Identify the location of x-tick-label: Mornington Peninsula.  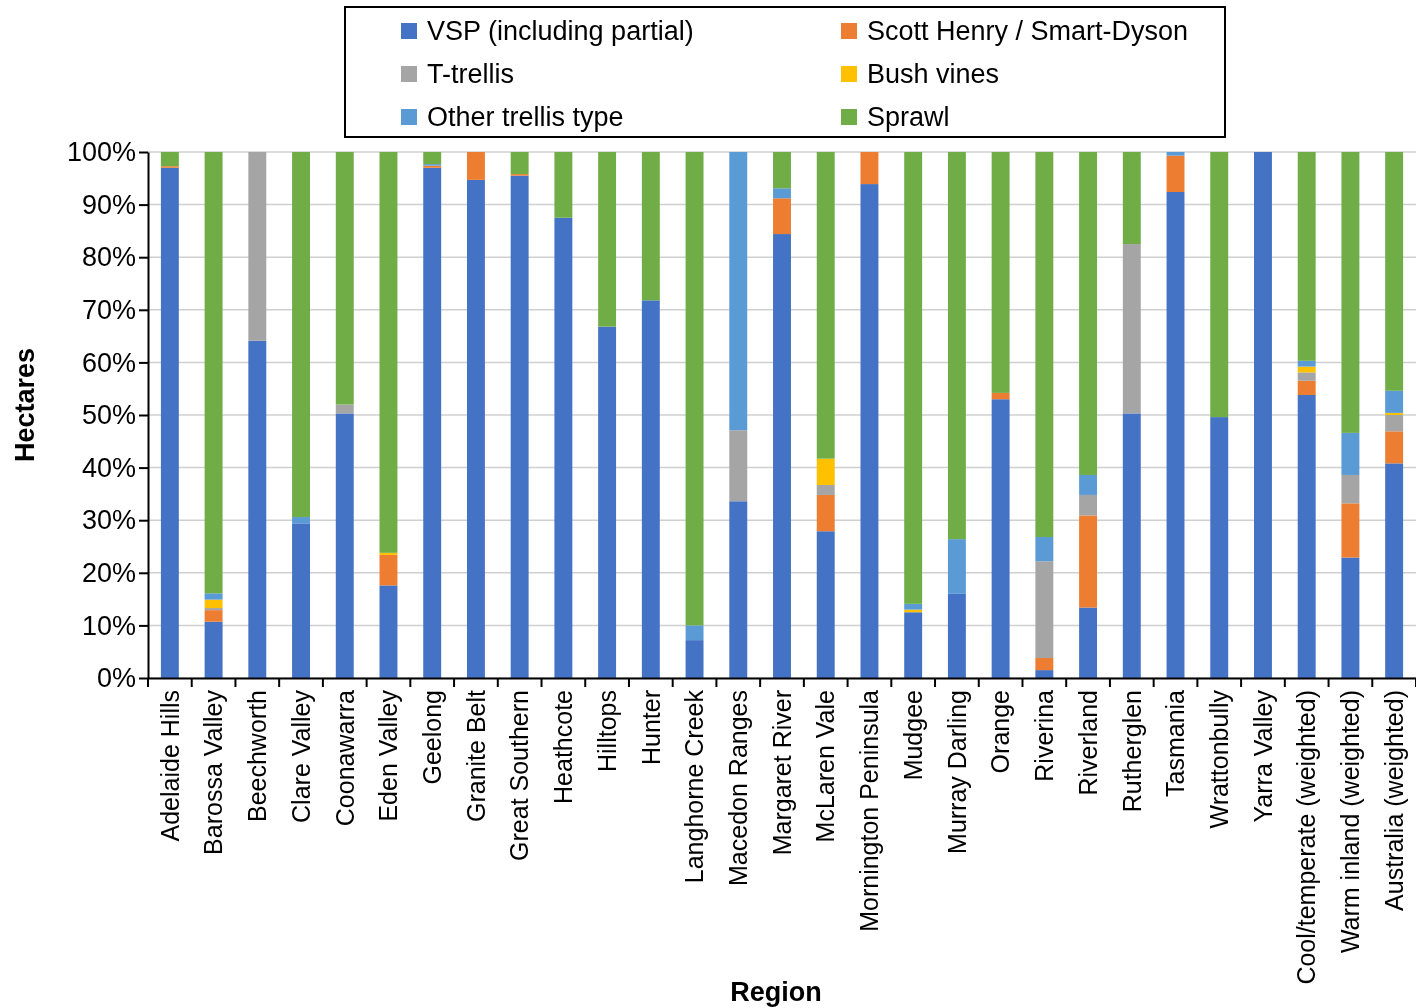
(869, 810).